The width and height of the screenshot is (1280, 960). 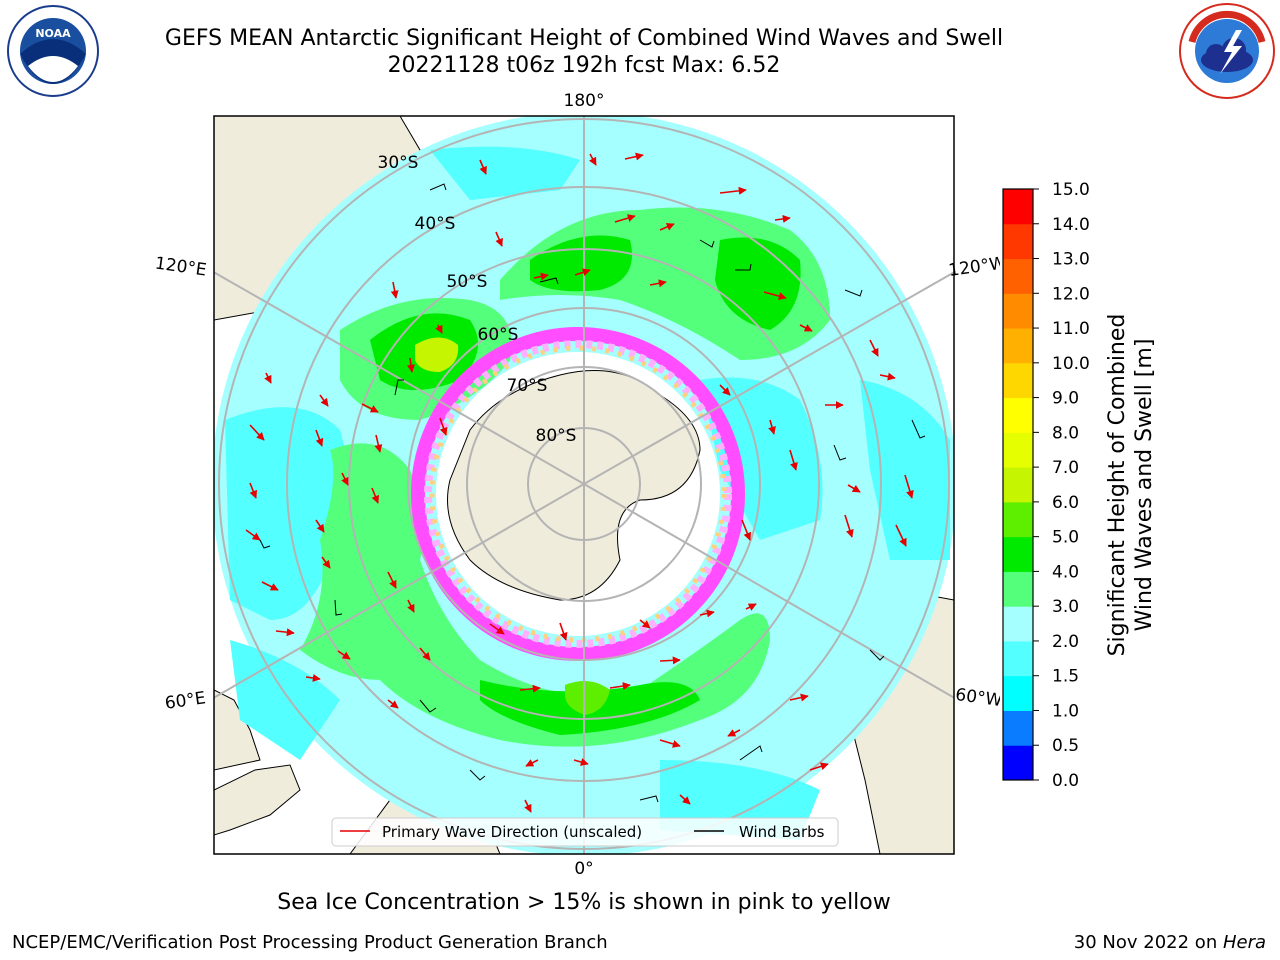 I want to click on colorbar-tick-label: 0.5, so click(x=1065, y=746).